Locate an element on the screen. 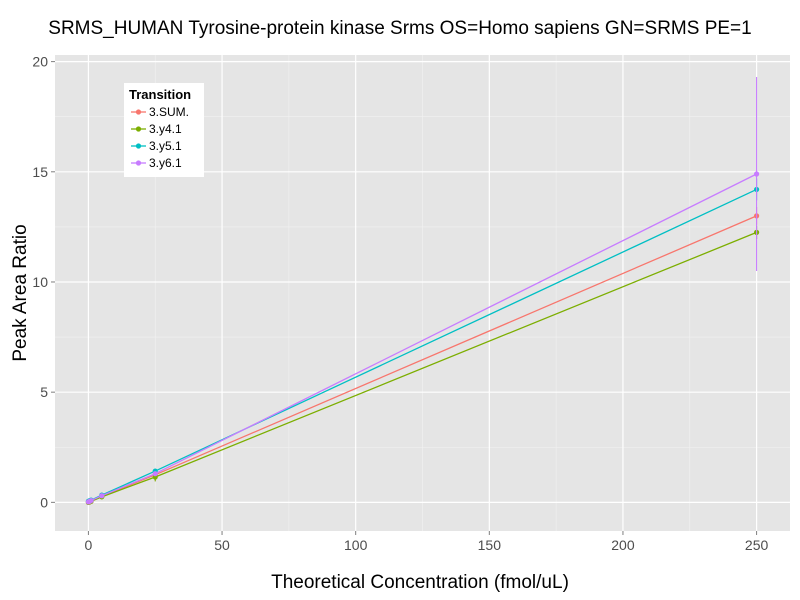 The image size is (800, 600). x-tick-label: 250 is located at coordinates (757, 545).